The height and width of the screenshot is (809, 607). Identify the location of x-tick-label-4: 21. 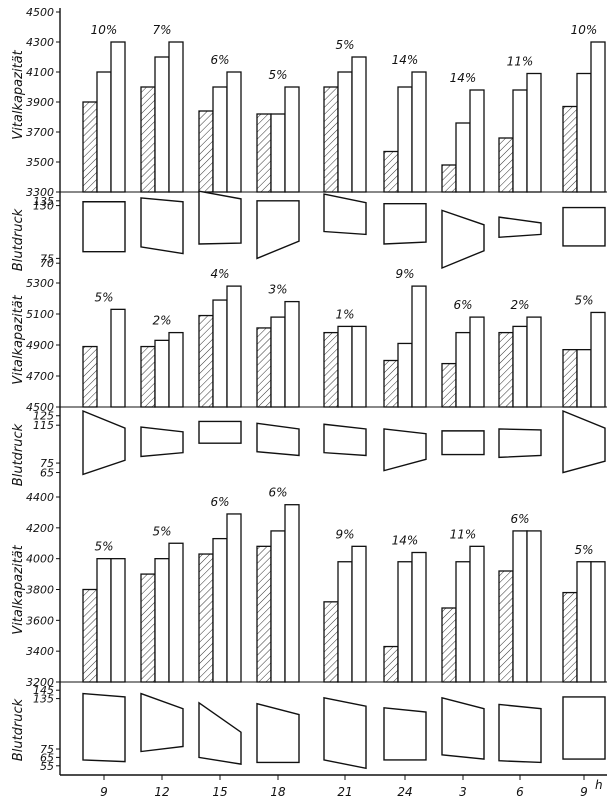
(344, 792).